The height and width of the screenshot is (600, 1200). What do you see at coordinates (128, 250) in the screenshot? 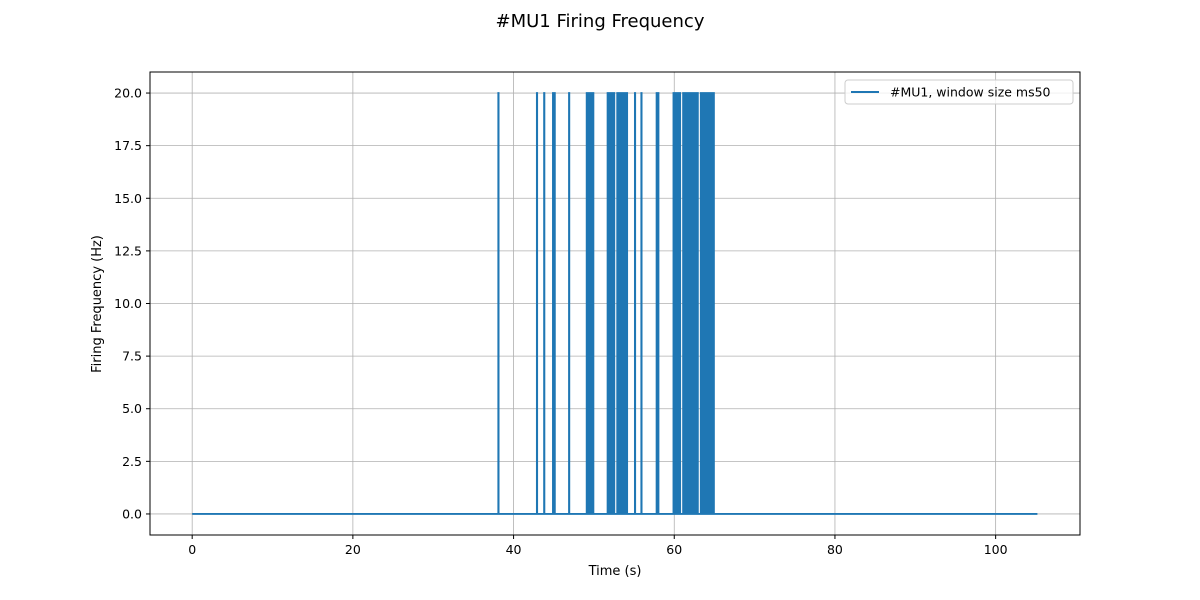
I see `y-tick-label: 12.5` at bounding box center [128, 250].